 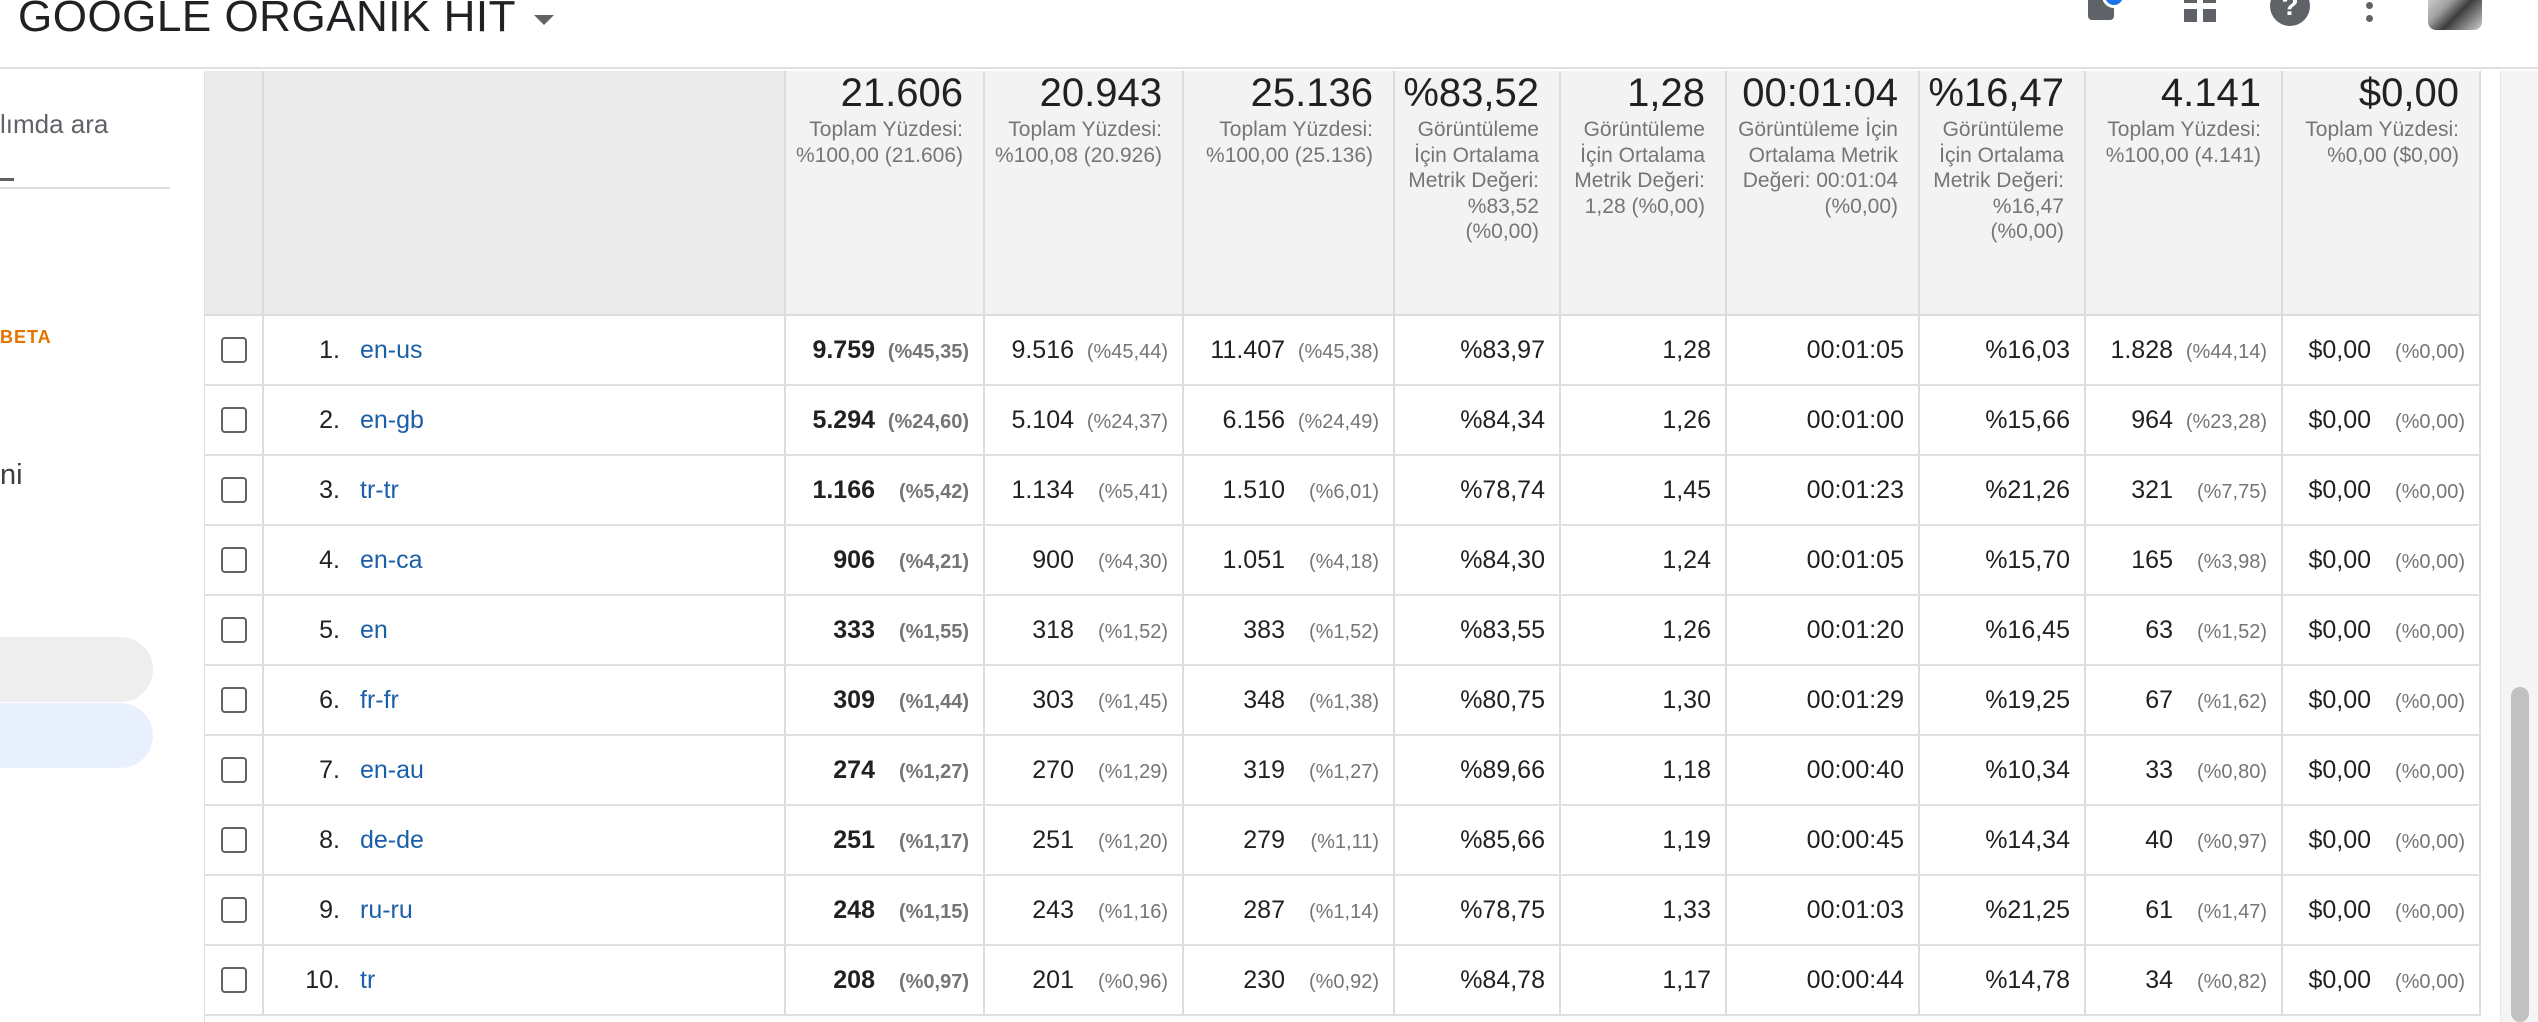 What do you see at coordinates (76, 735) in the screenshot?
I see `nav-item-selected` at bounding box center [76, 735].